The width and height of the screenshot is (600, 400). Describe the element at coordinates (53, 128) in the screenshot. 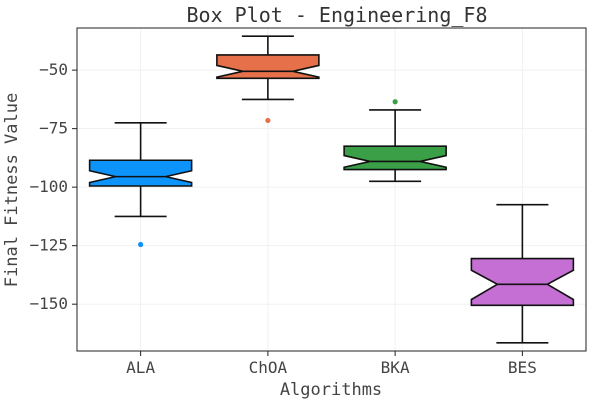

I see `y-tick-label: −75` at that location.